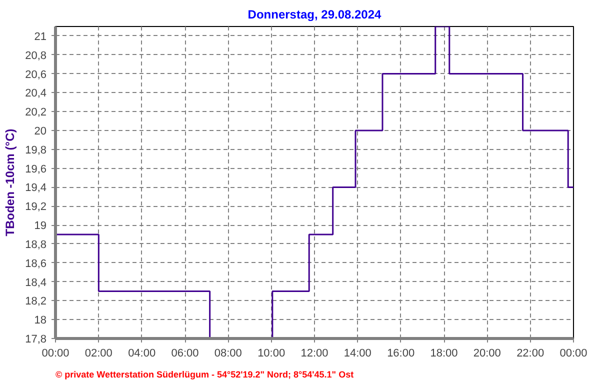 The image size is (592, 384). Describe the element at coordinates (40, 36) in the screenshot. I see `y-tick-label: 21` at that location.